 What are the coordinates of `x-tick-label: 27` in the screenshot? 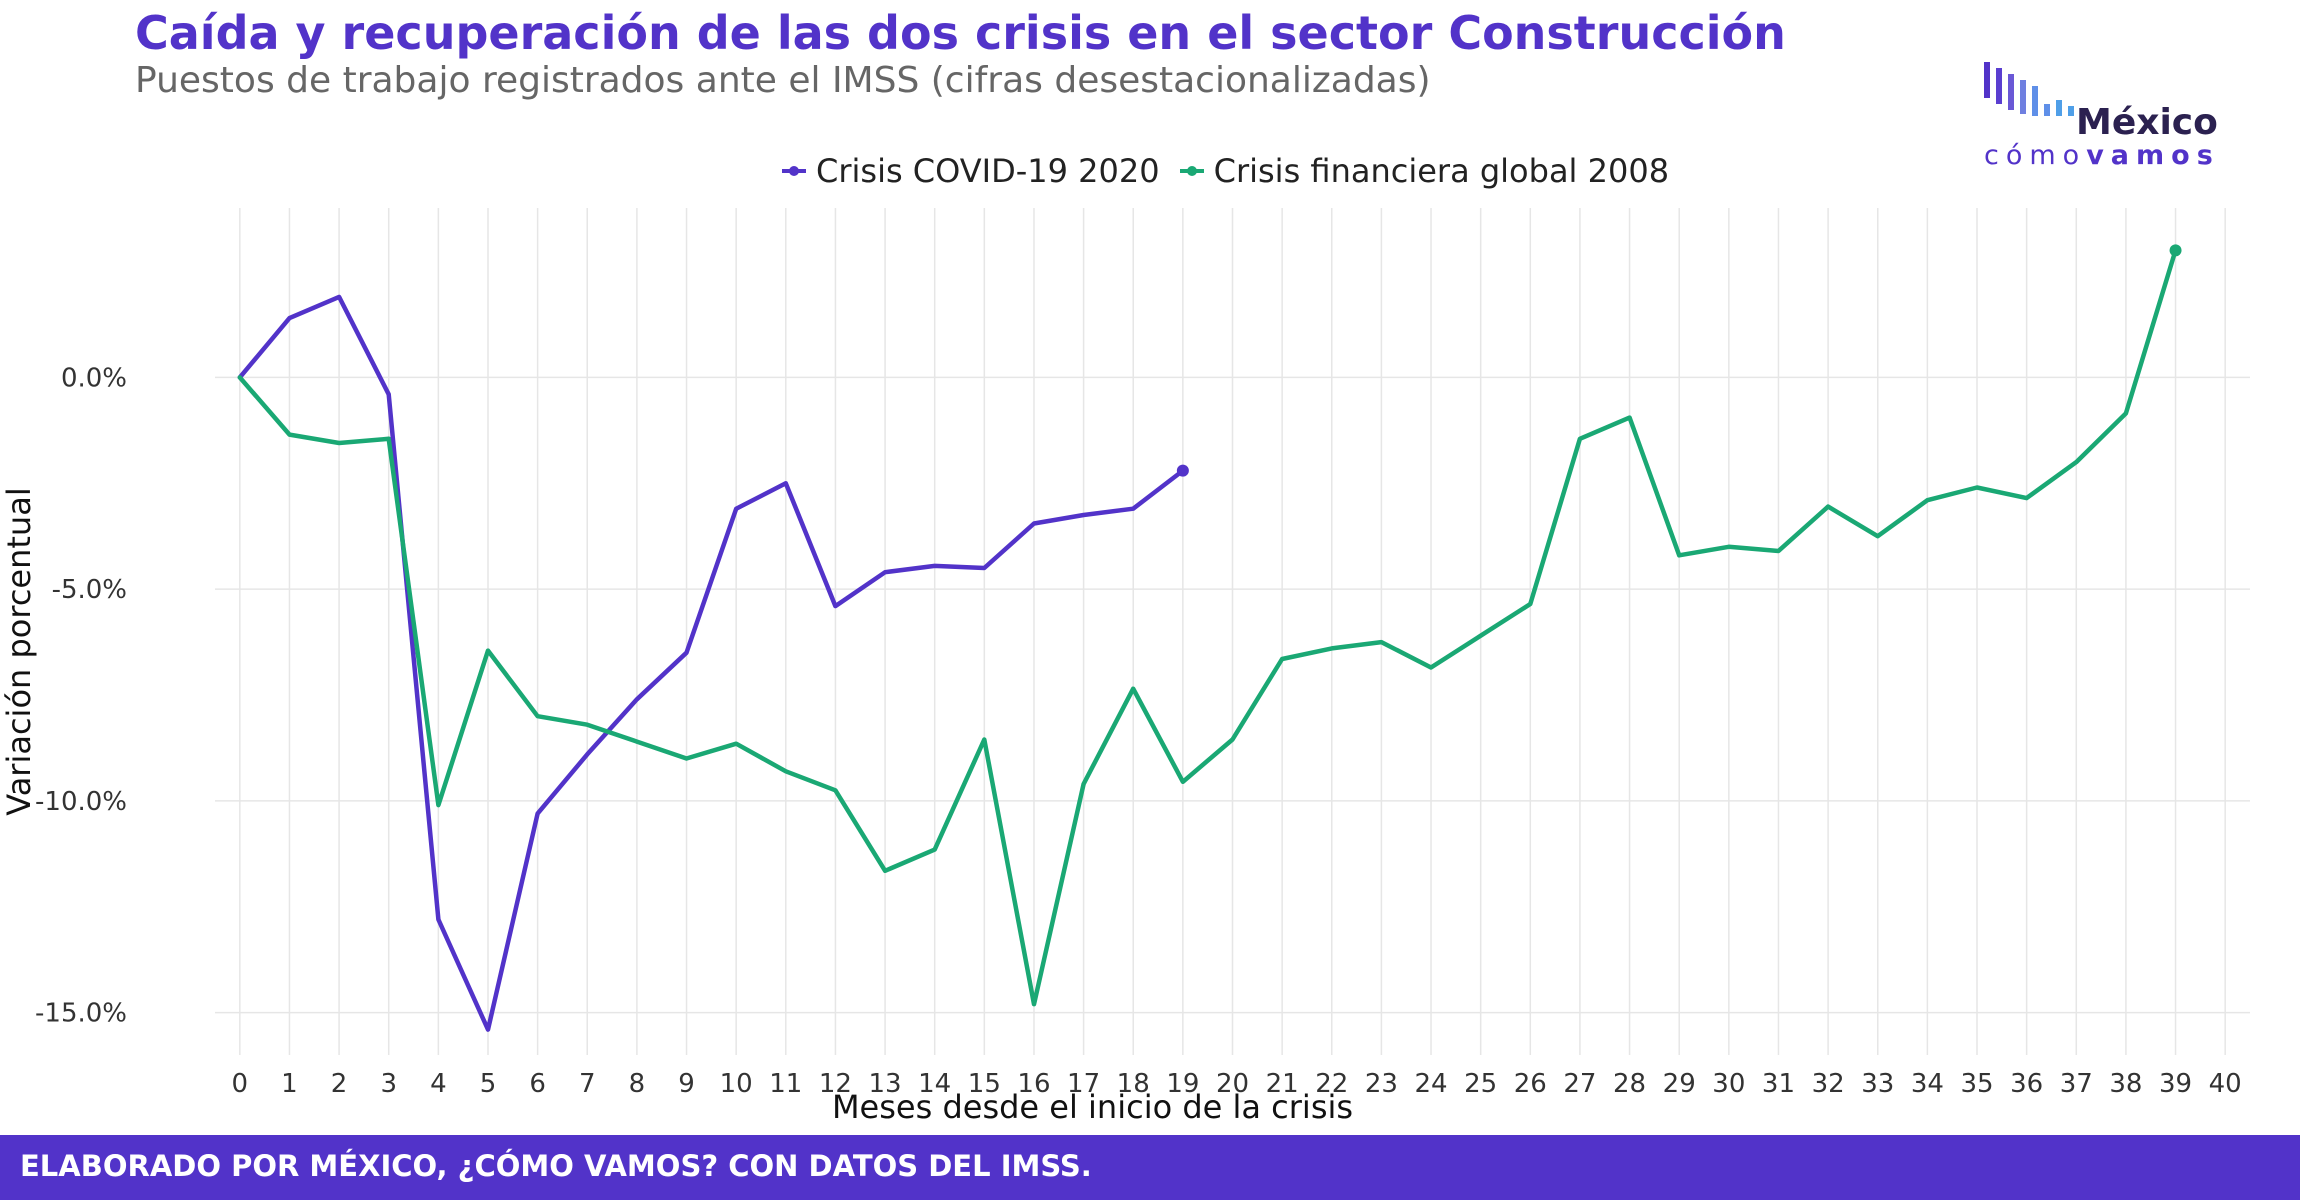 It's located at (1579, 1084).